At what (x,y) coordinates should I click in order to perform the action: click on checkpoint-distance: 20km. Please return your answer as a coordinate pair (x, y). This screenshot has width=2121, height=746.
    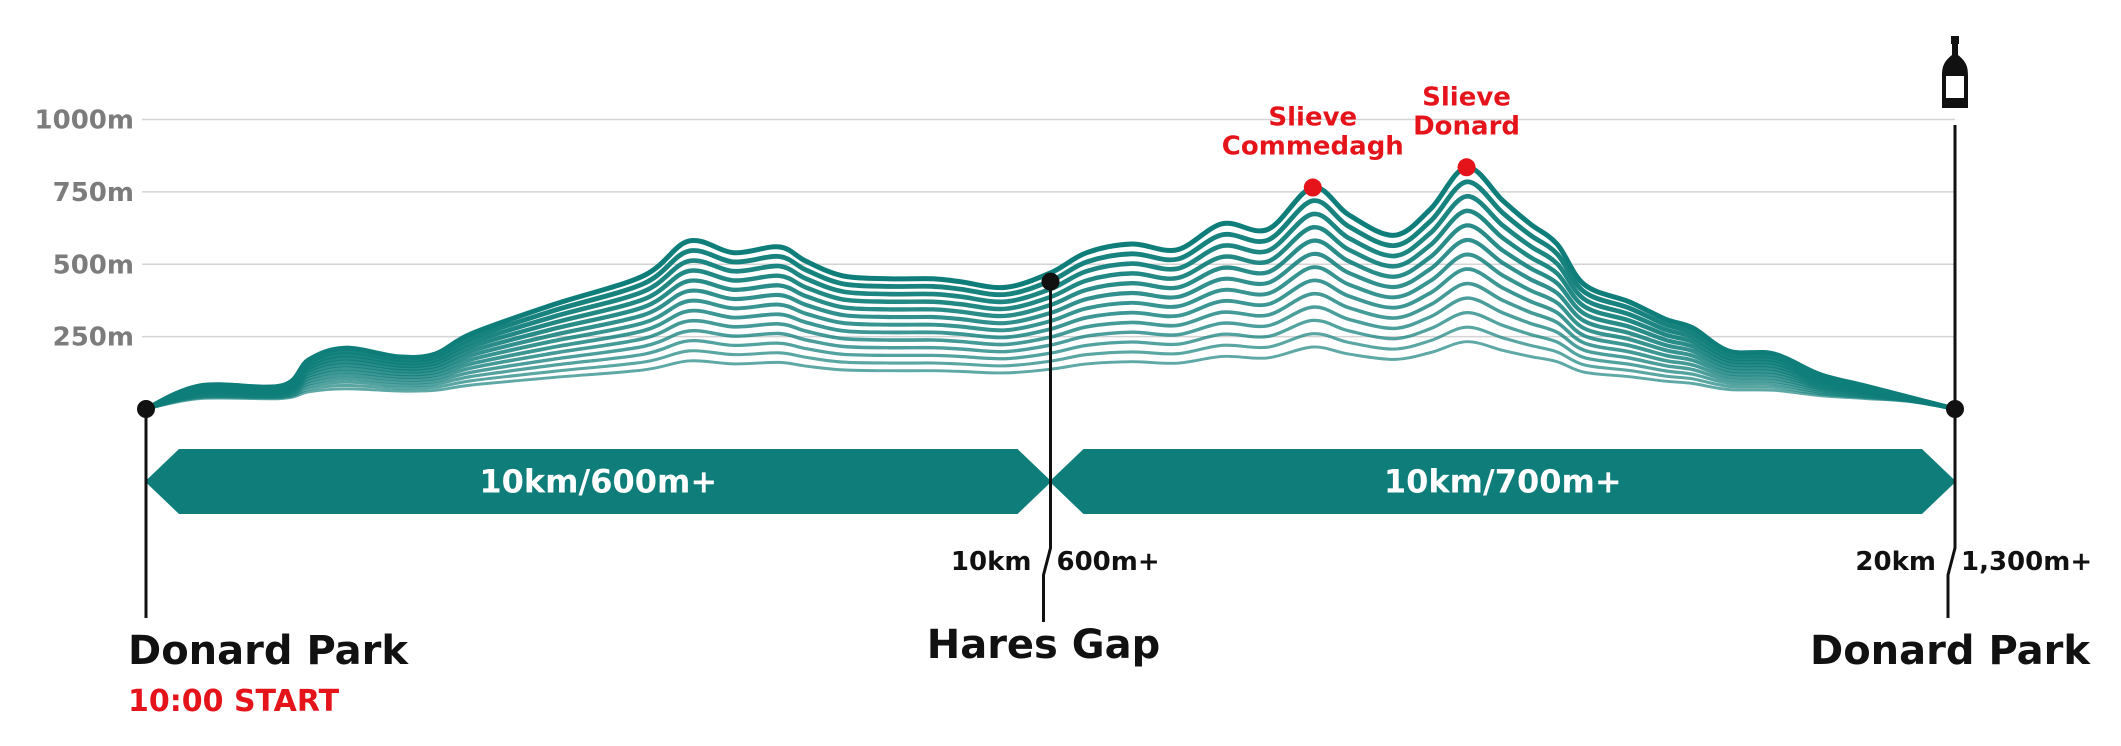
    Looking at the image, I should click on (1895, 562).